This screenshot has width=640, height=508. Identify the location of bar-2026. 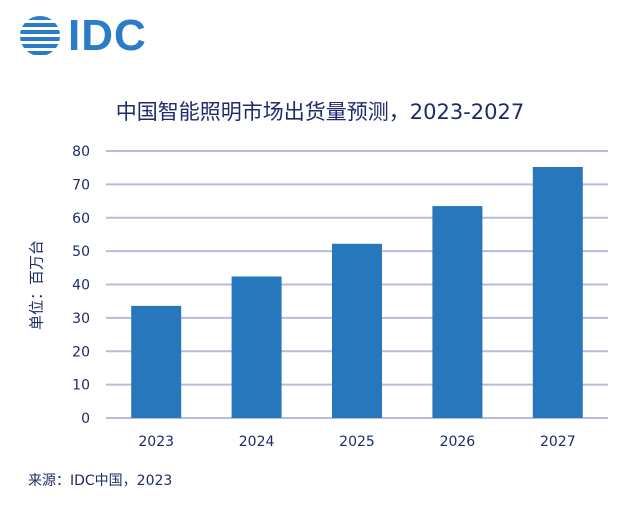
(457, 312).